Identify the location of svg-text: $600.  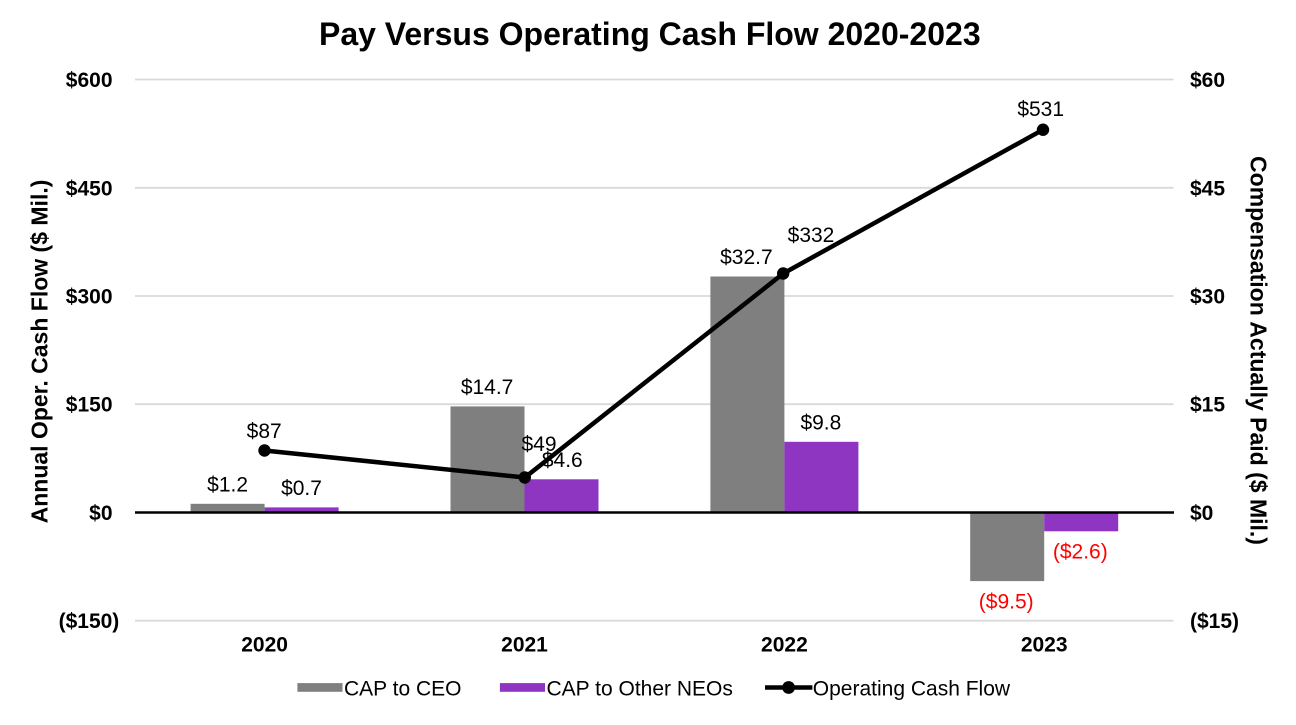
(89, 80).